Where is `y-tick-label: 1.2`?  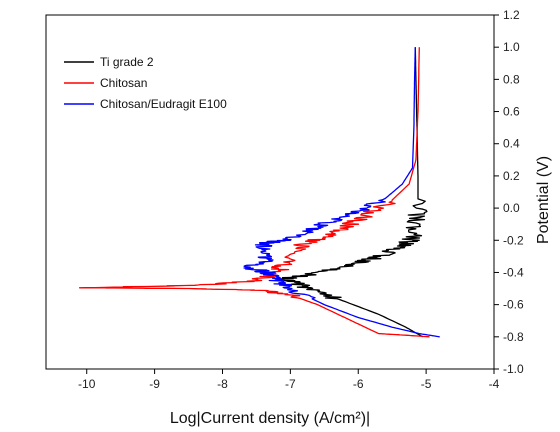 y-tick-label: 1.2 is located at coordinates (511, 15).